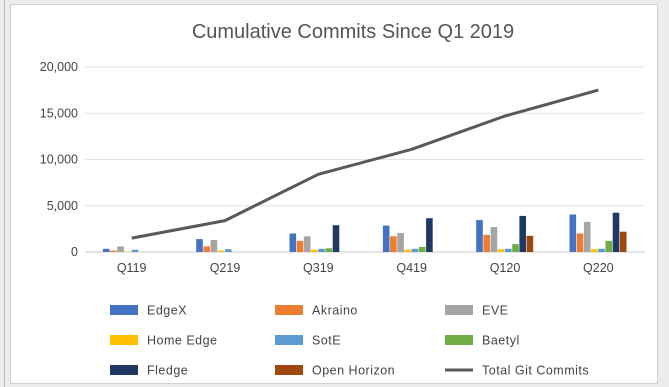 Image resolution: width=669 pixels, height=387 pixels. I want to click on bars, so click(364, 232).